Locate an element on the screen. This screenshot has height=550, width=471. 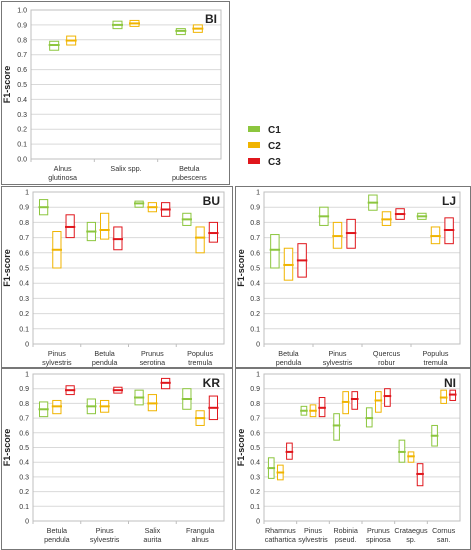
legend-swatch-c1 is located at coordinates (254, 129).